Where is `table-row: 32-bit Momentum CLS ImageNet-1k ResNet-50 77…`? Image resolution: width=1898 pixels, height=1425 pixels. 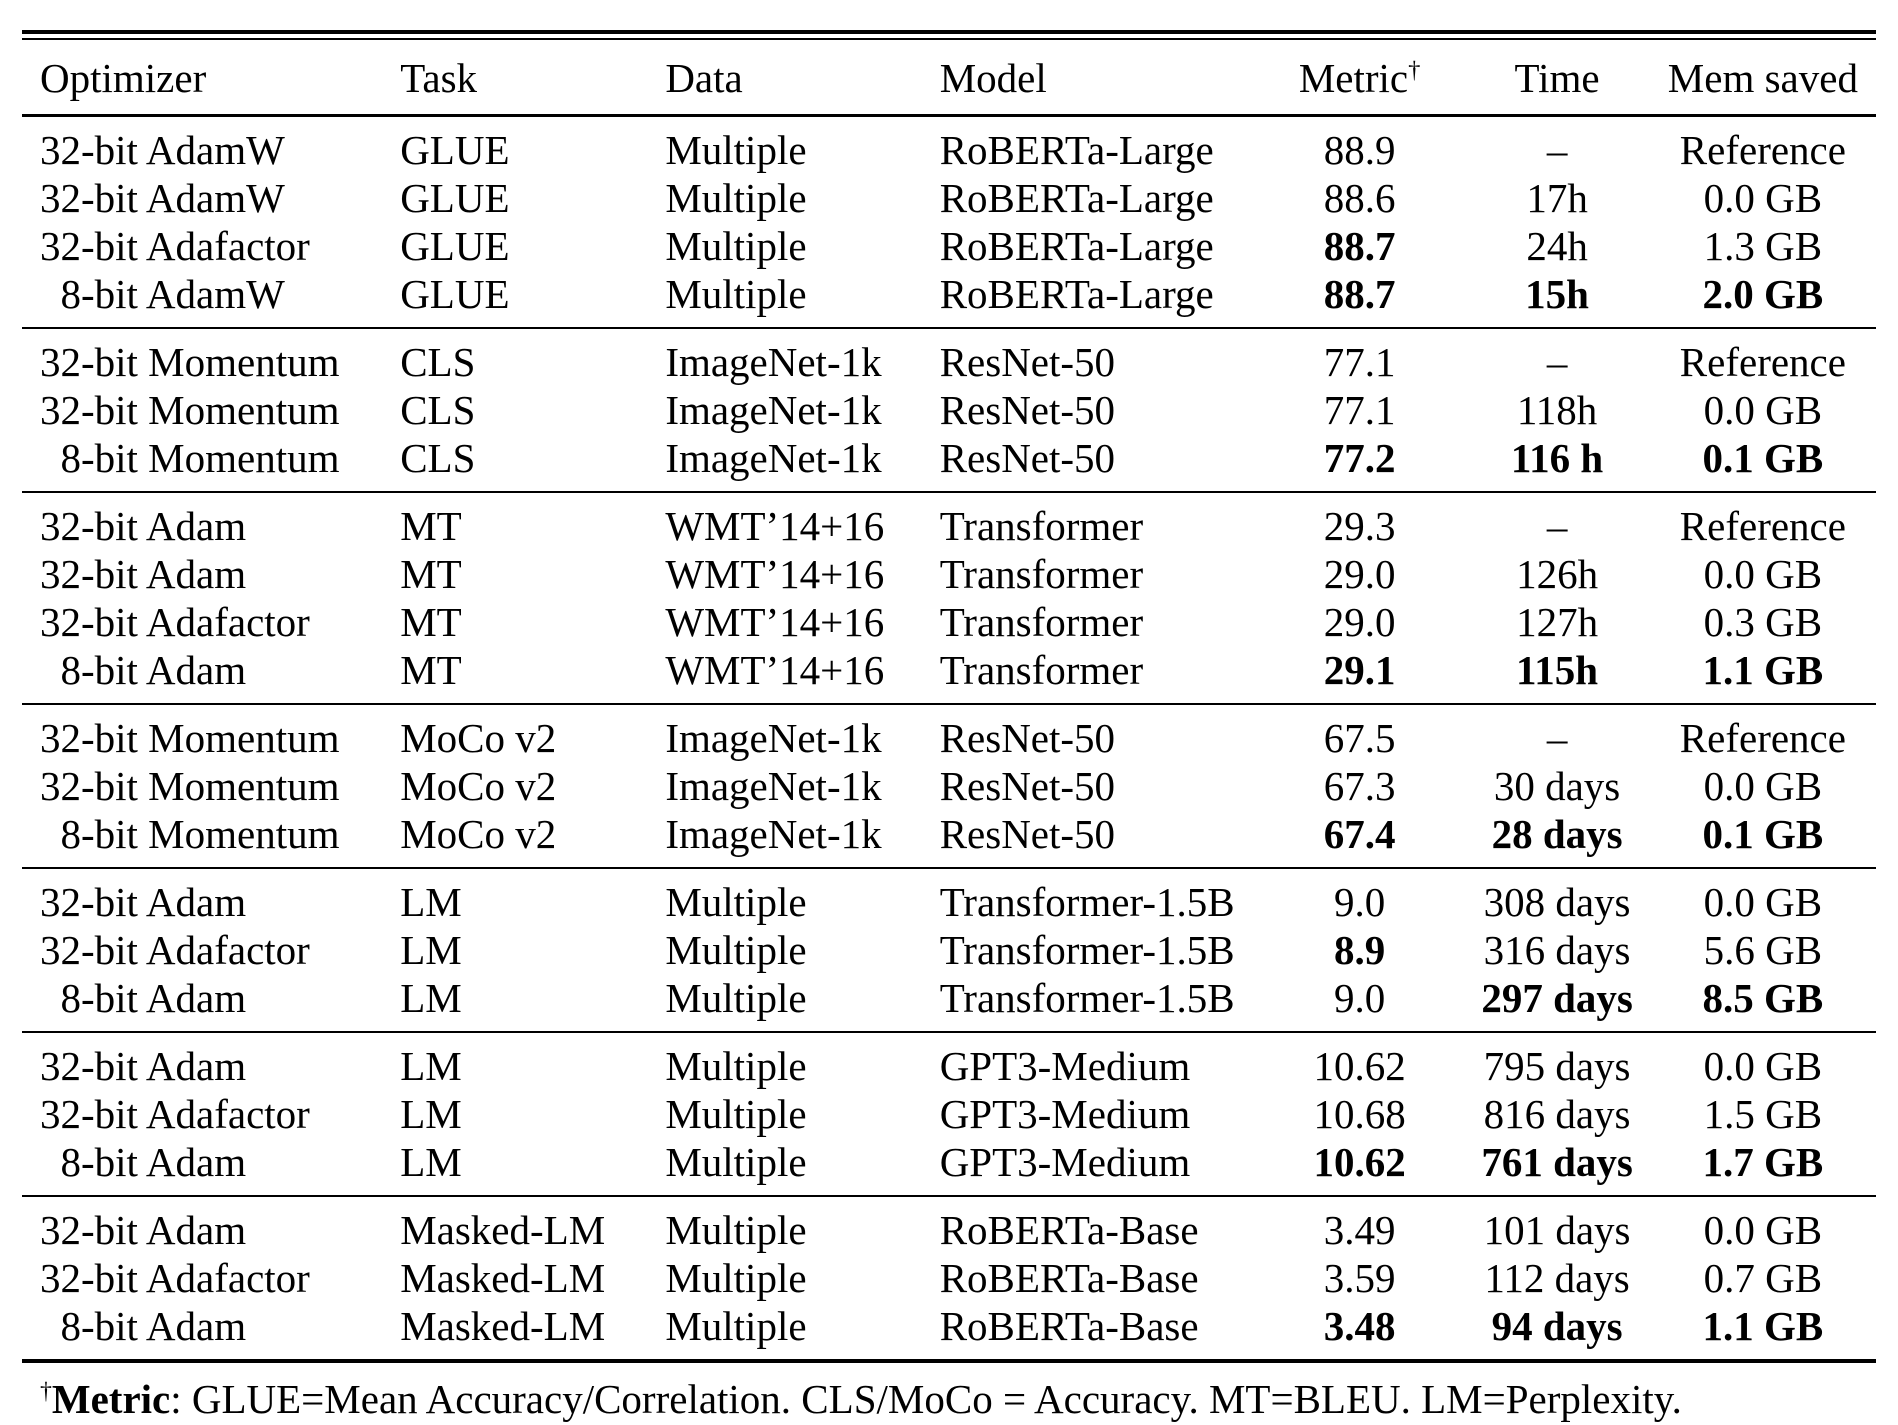
table-row: 32-bit Momentum CLS ImageNet-1k ResNet-50 77… is located at coordinates (949, 410).